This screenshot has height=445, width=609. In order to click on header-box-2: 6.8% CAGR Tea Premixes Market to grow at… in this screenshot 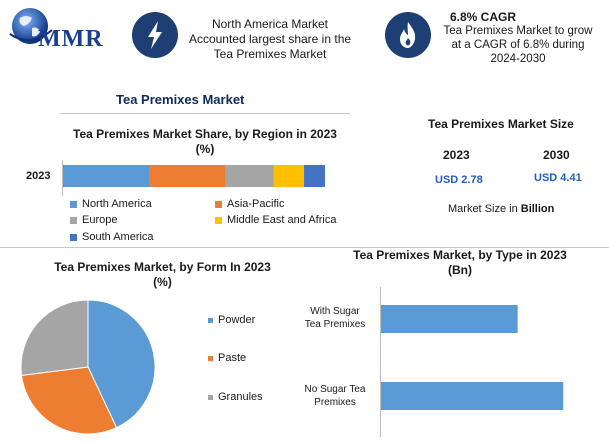, I will do `click(518, 38)`.